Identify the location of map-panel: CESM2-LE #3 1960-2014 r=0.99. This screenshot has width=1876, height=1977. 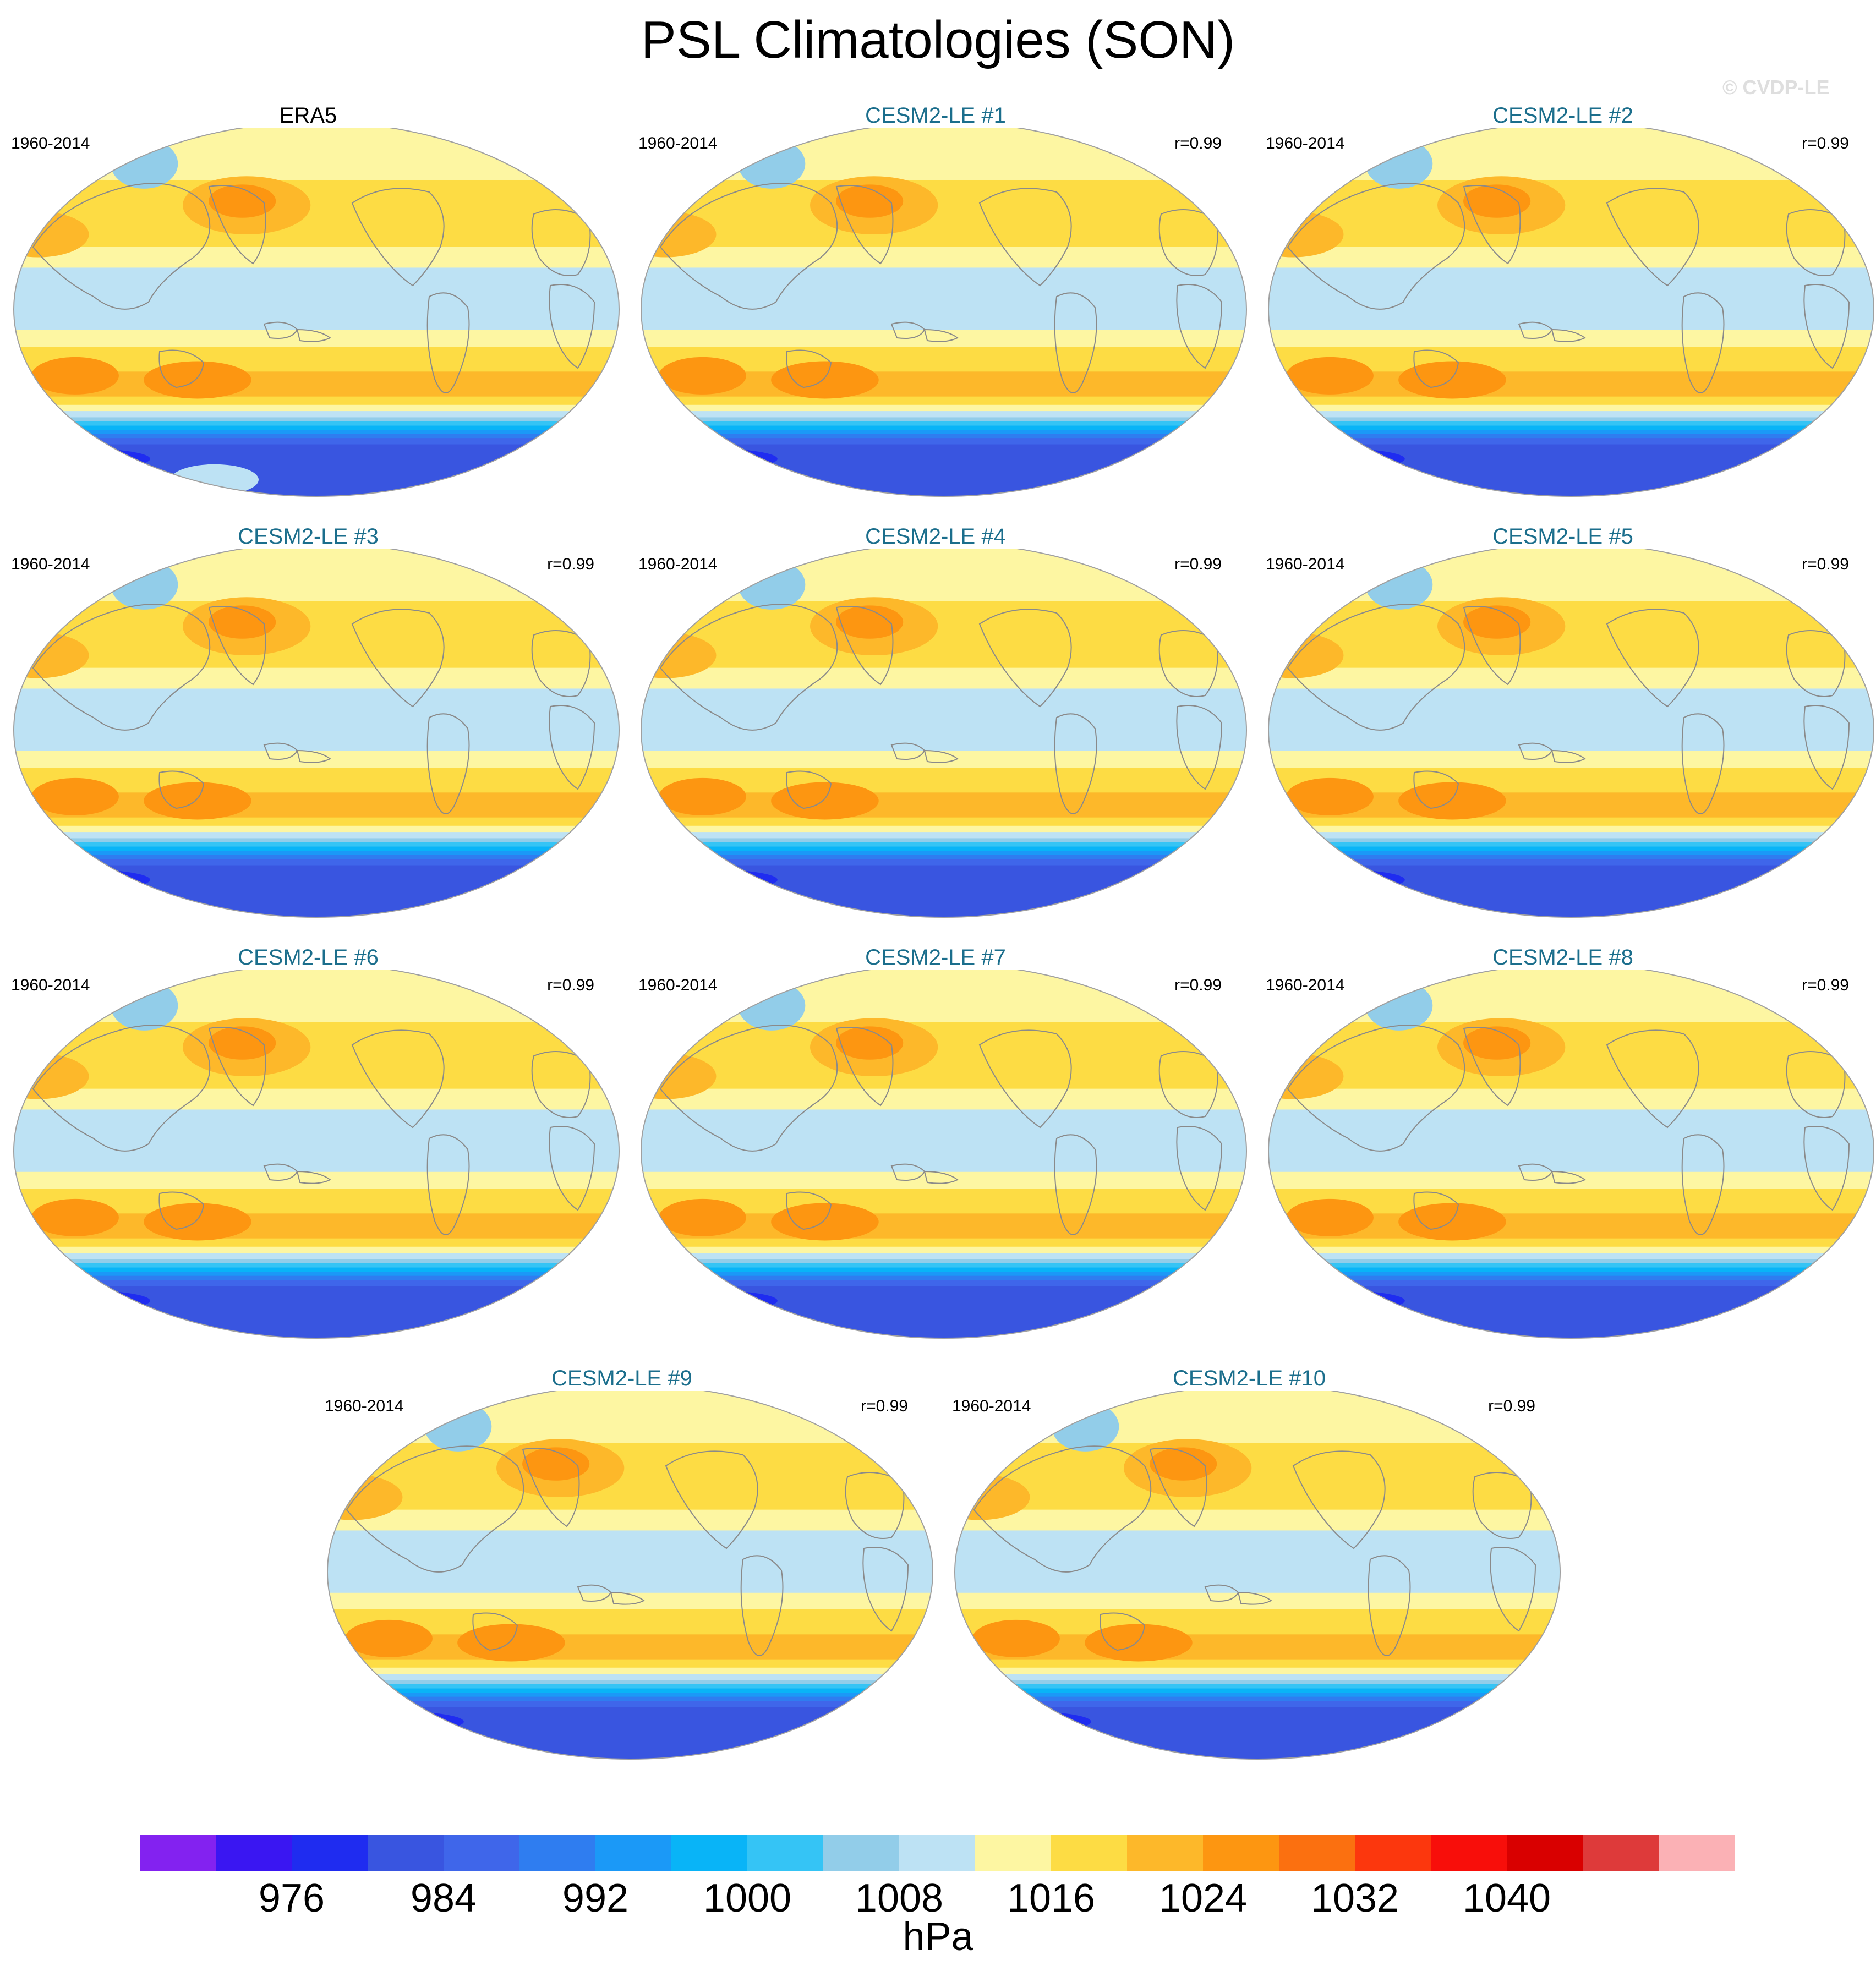
(310, 725).